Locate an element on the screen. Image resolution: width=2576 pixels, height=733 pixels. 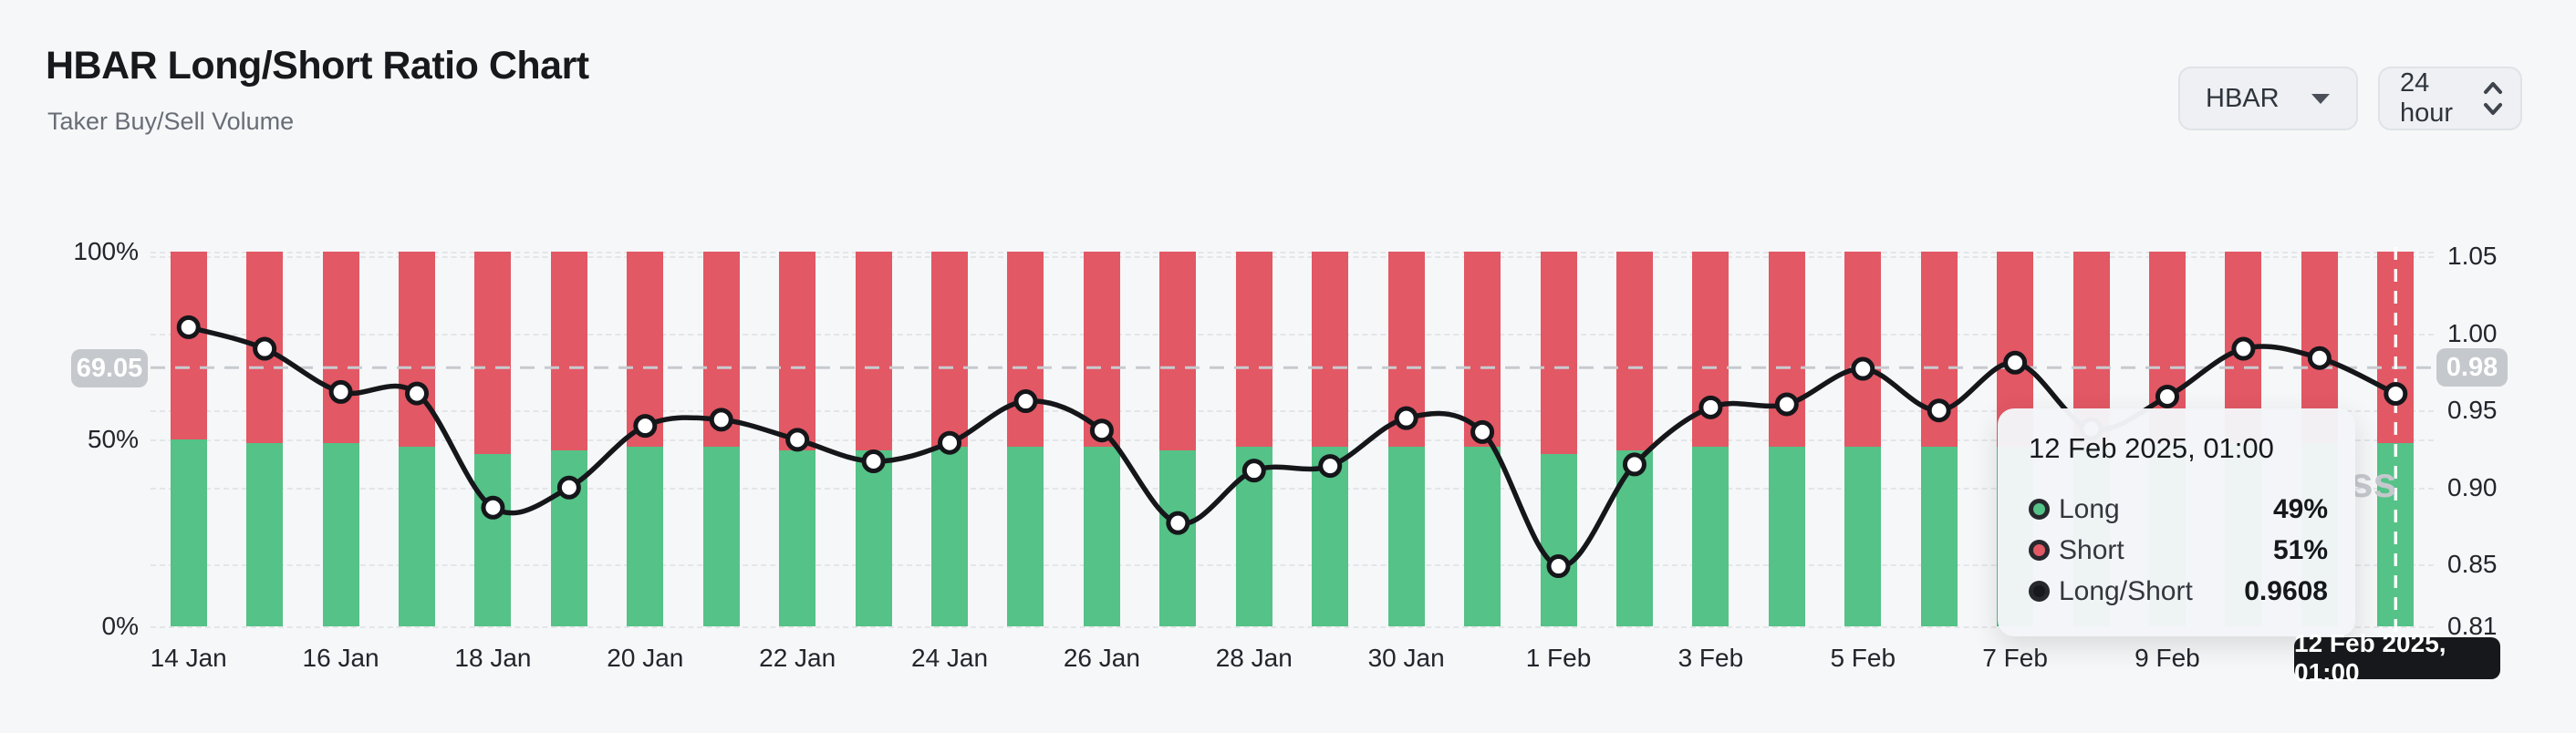
right-axis-tick: 0.81 is located at coordinates (2472, 626).